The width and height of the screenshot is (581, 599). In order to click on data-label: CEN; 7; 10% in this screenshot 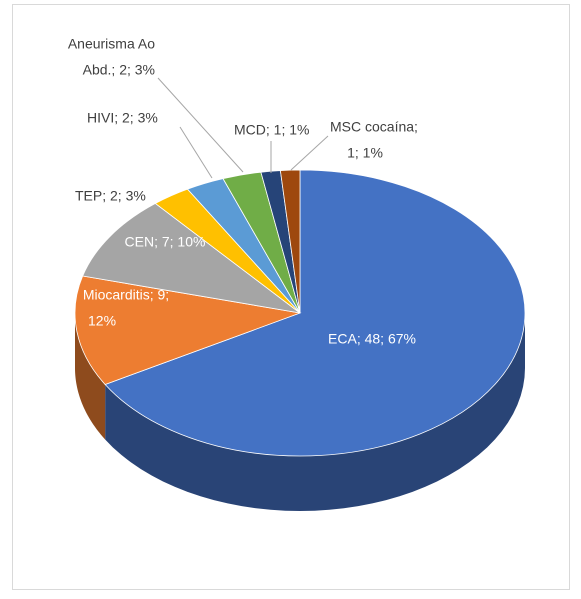, I will do `click(165, 242)`.